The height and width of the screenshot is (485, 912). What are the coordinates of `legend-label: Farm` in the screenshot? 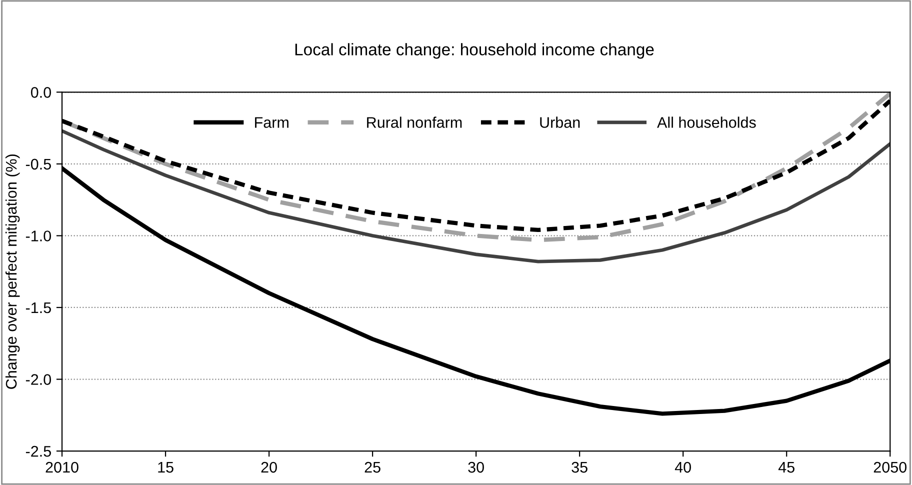 It's located at (271, 122).